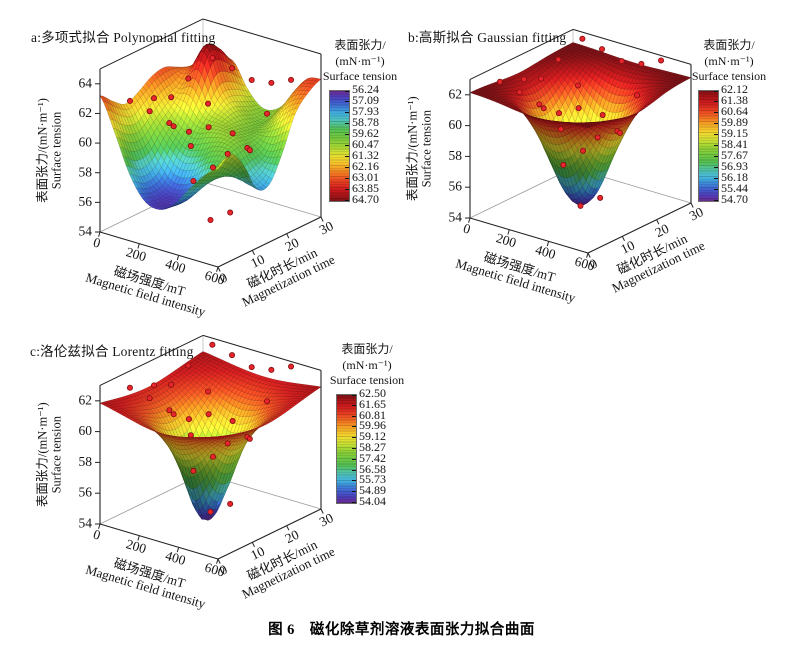  I want to click on colorbar-tick-label: 58.41, so click(734, 144).